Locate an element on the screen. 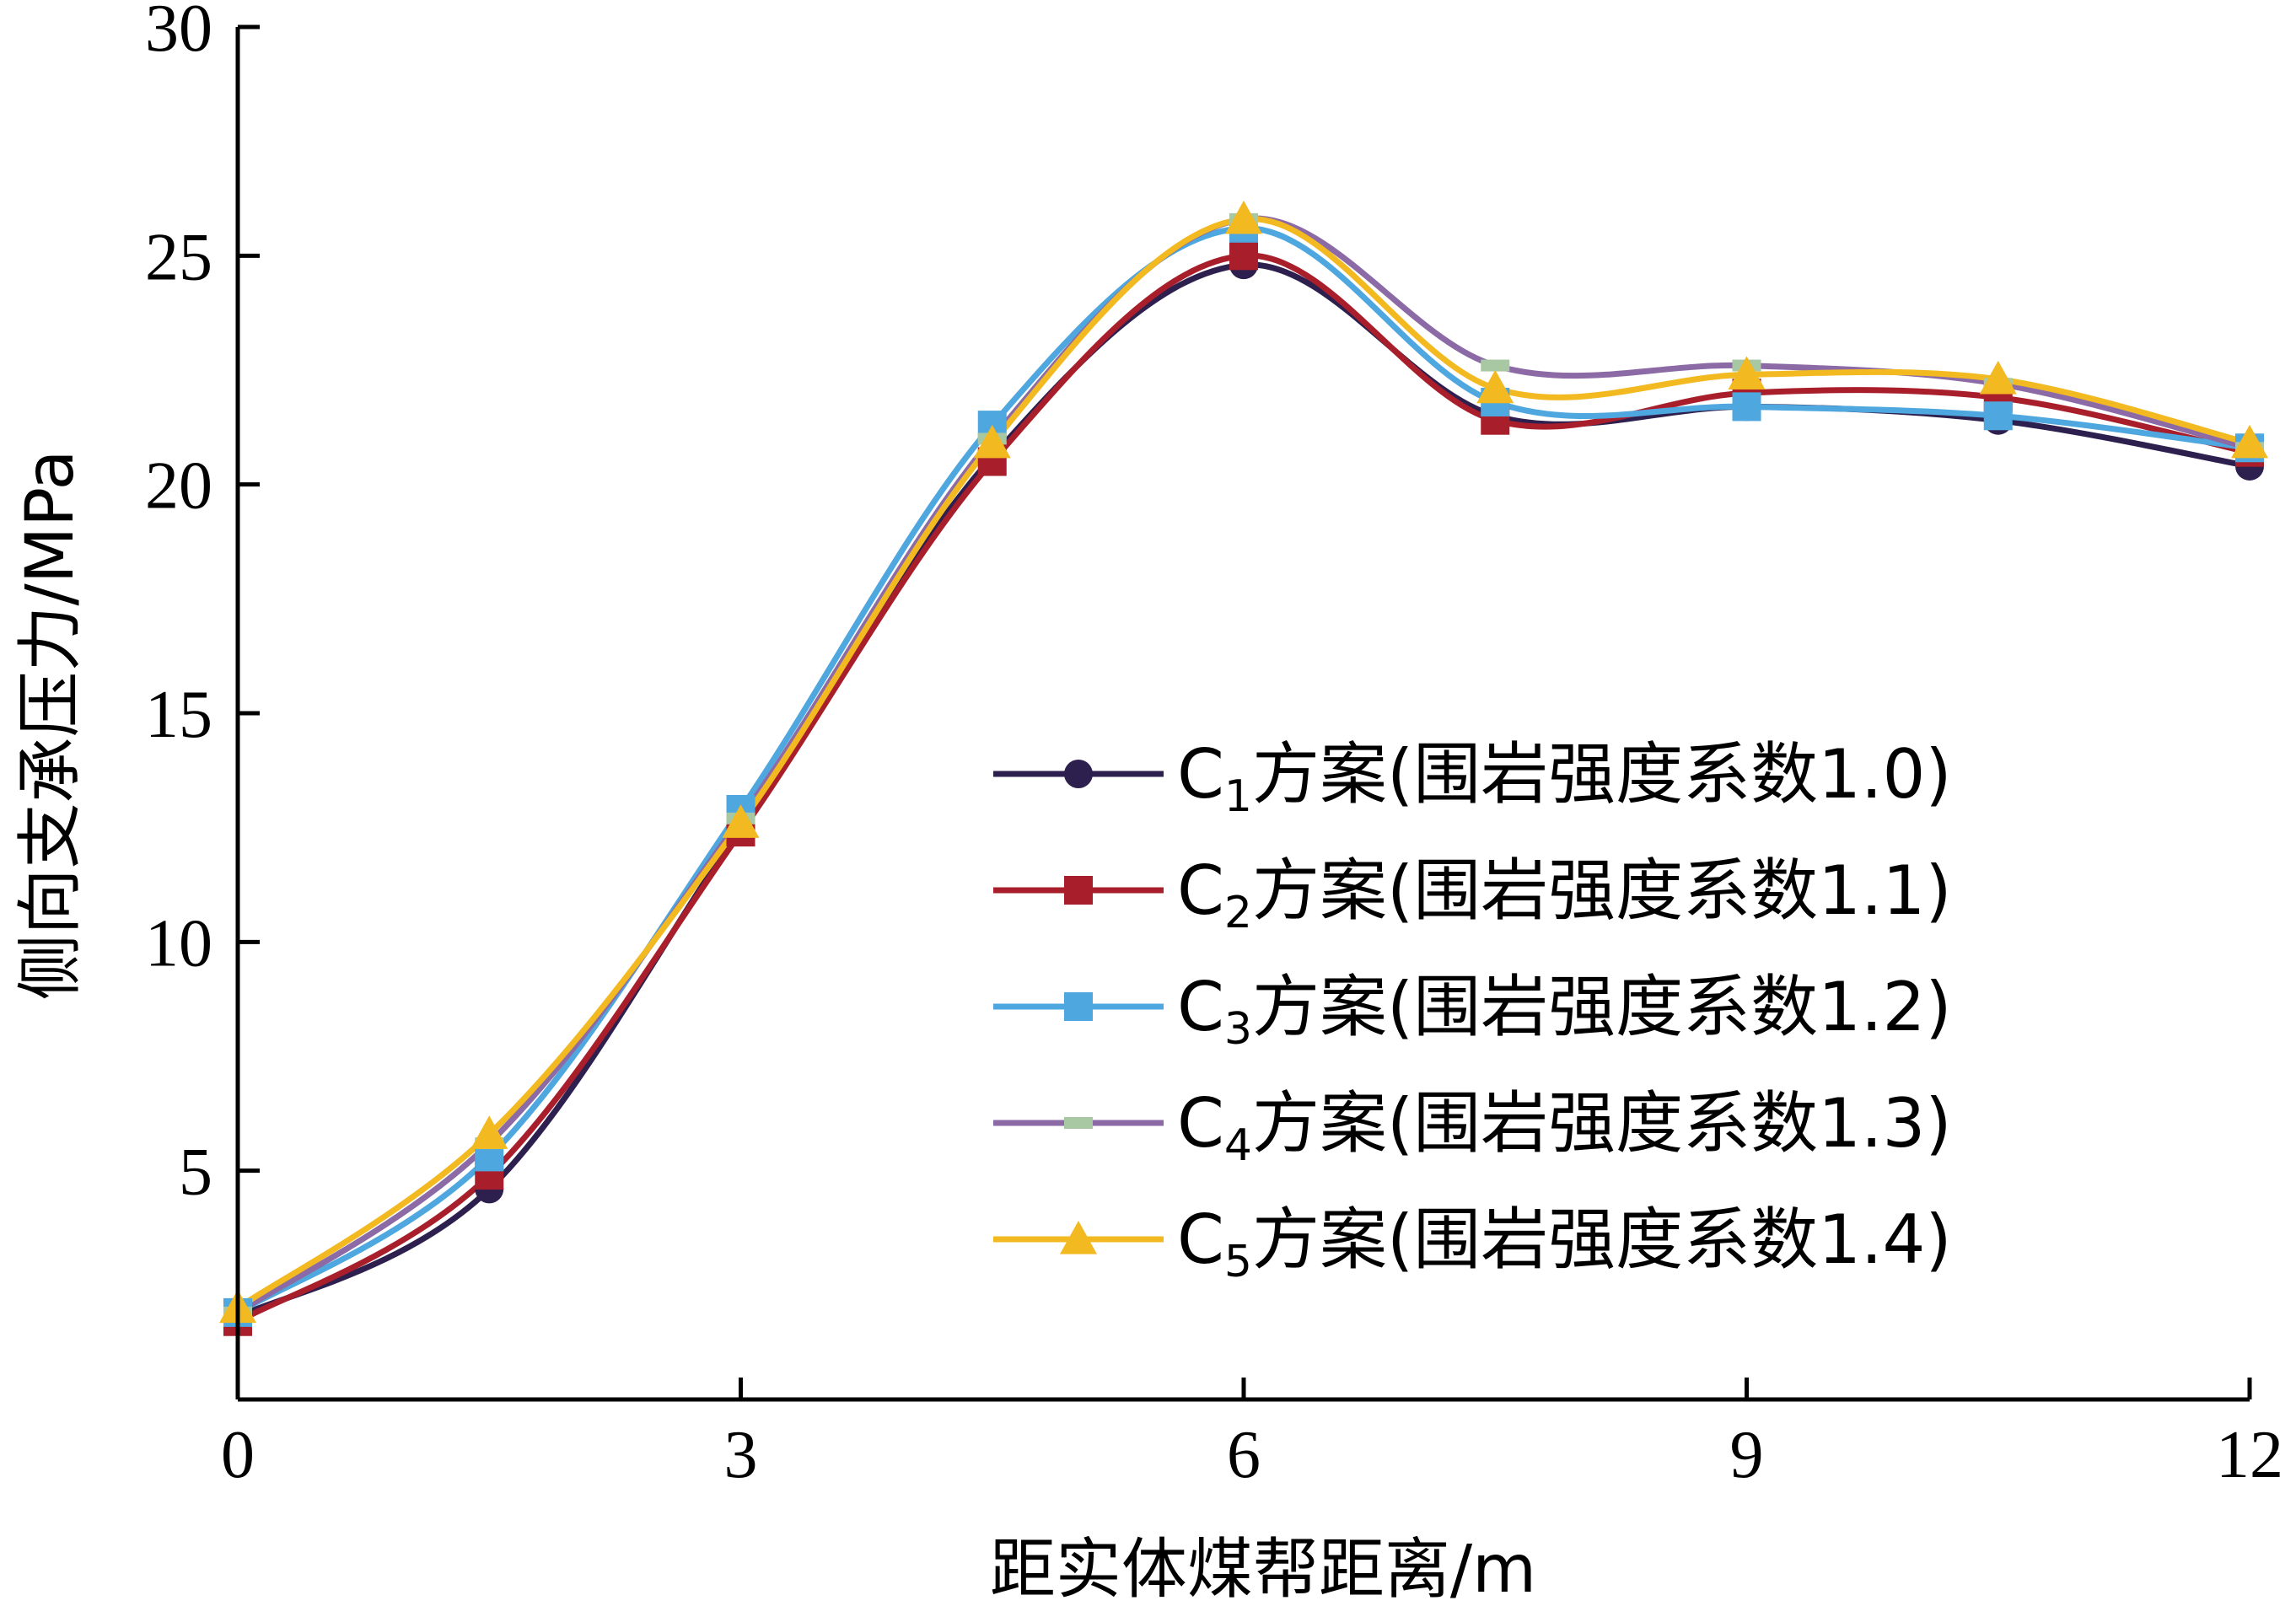 This screenshot has height=1606, width=2296. legend-item-c5: C5方案(围岩强度系数1.4) is located at coordinates (1472, 1243).